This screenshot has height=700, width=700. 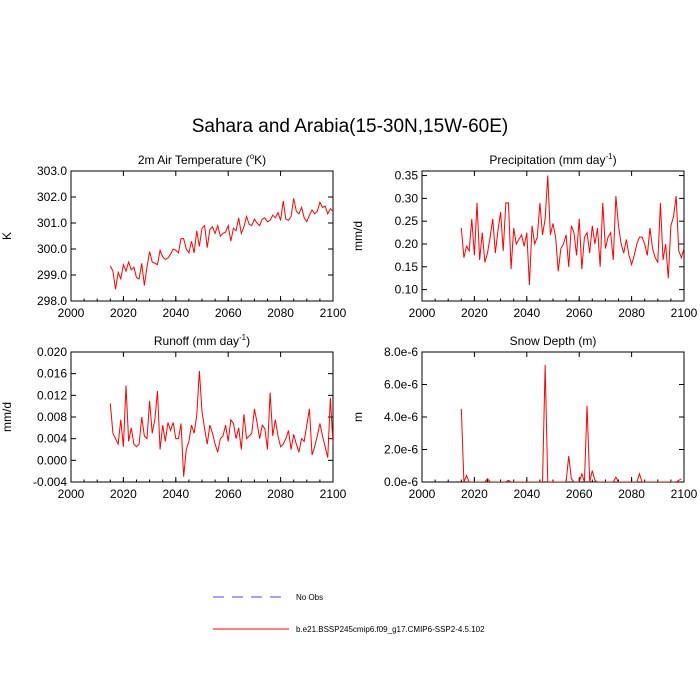 I want to click on y-tick-label: 0.15, so click(x=407, y=267).